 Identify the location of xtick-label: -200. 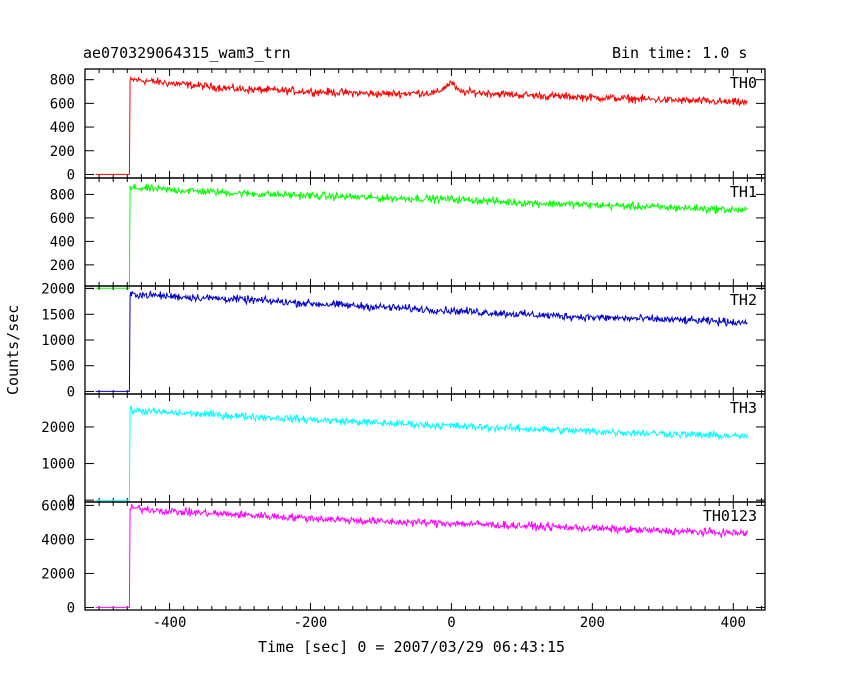
(311, 623).